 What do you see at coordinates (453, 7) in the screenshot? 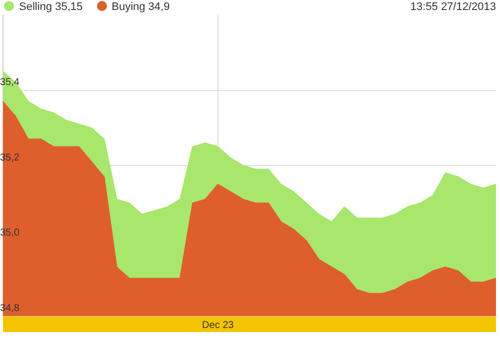
I see `text: 13:55 27/12/2013` at bounding box center [453, 7].